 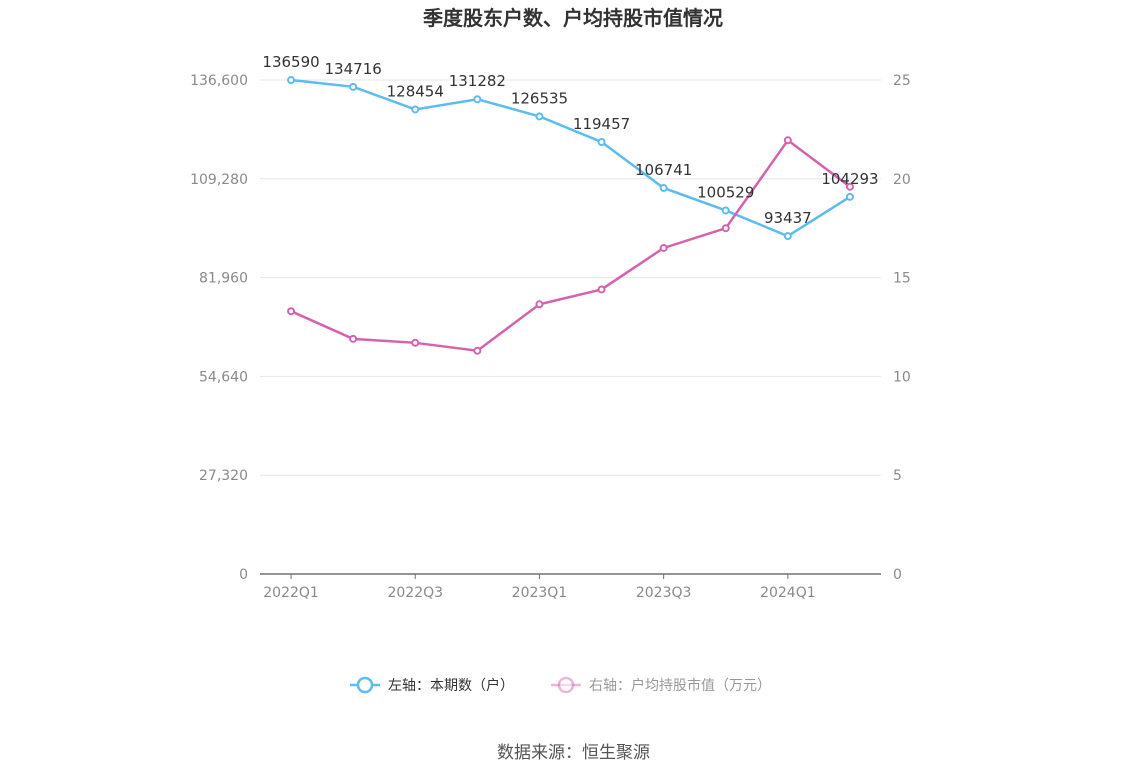 What do you see at coordinates (539, 98) in the screenshot?
I see `data-label: 126535` at bounding box center [539, 98].